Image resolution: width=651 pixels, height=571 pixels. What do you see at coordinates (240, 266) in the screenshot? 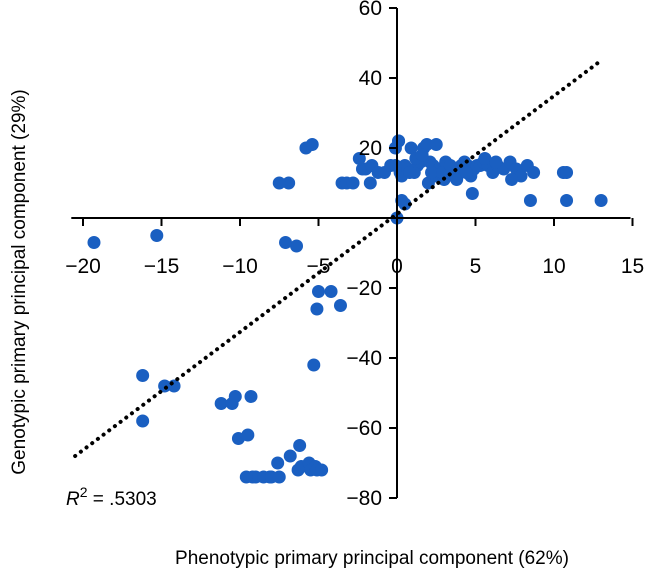
I see `x-tick-label: −10` at bounding box center [240, 266].